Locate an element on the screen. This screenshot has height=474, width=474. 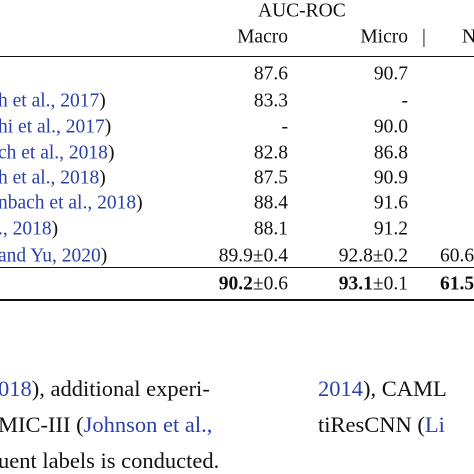
method-cell: h et al., 2018) is located at coordinates (53, 178).